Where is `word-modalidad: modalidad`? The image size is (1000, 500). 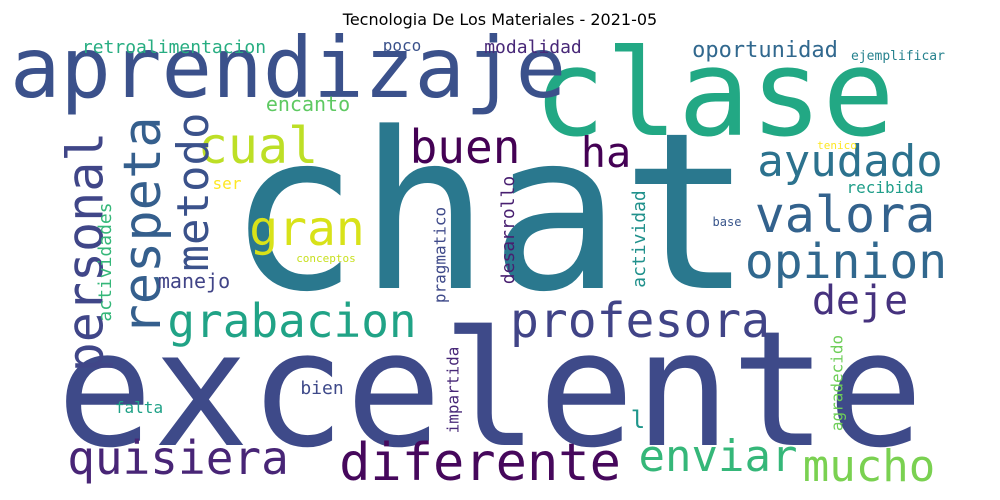
word-modalidad: modalidad is located at coordinates (533, 47).